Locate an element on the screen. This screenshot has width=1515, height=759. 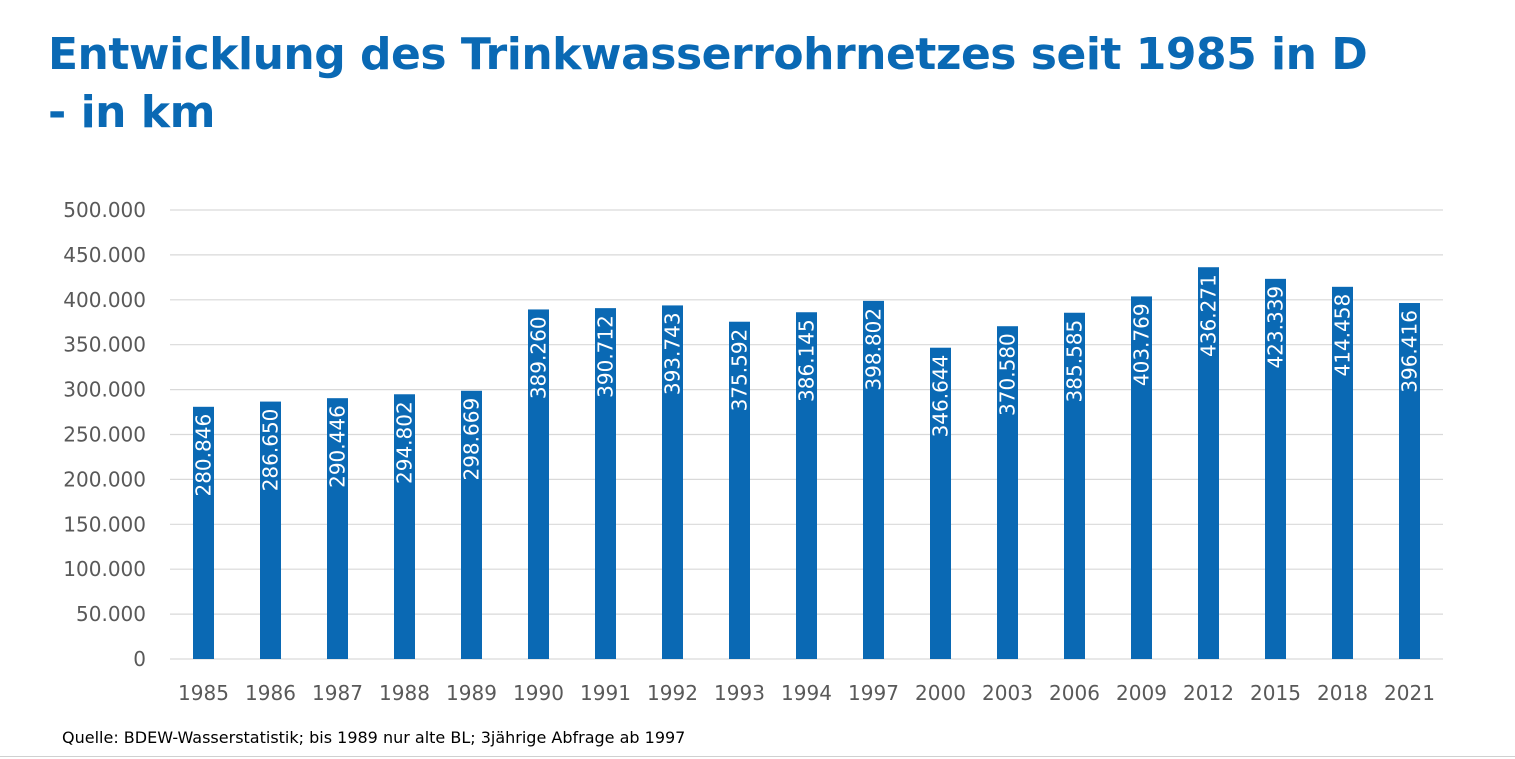
x-tick-label: 1990 is located at coordinates (538, 693).